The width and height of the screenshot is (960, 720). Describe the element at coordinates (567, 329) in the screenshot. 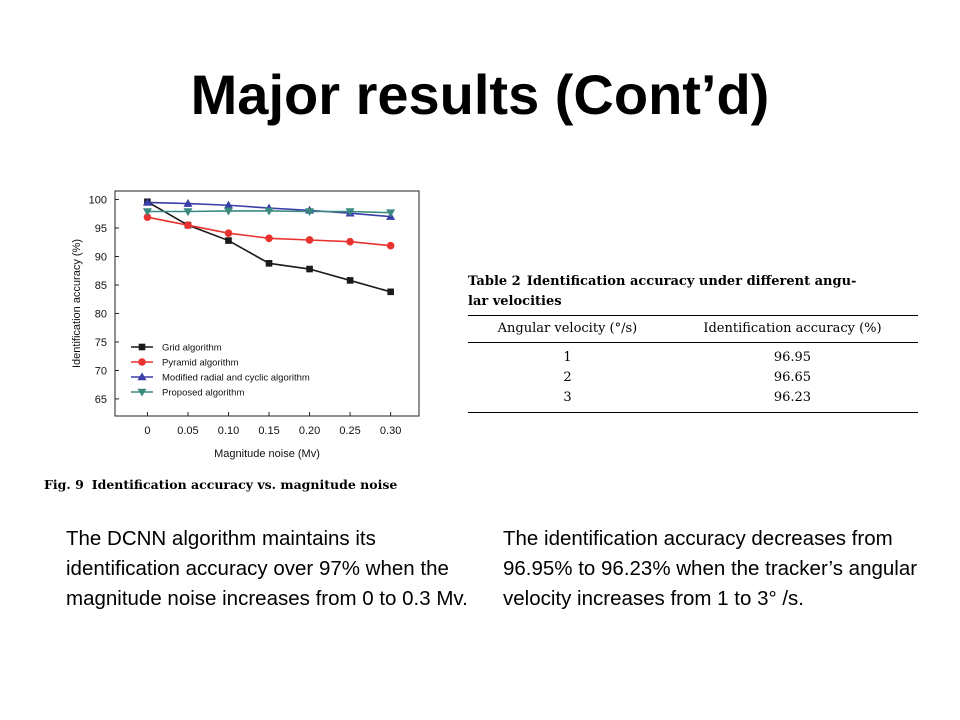

I see `table-header-velocity: Angular velocity (°/s)` at that location.